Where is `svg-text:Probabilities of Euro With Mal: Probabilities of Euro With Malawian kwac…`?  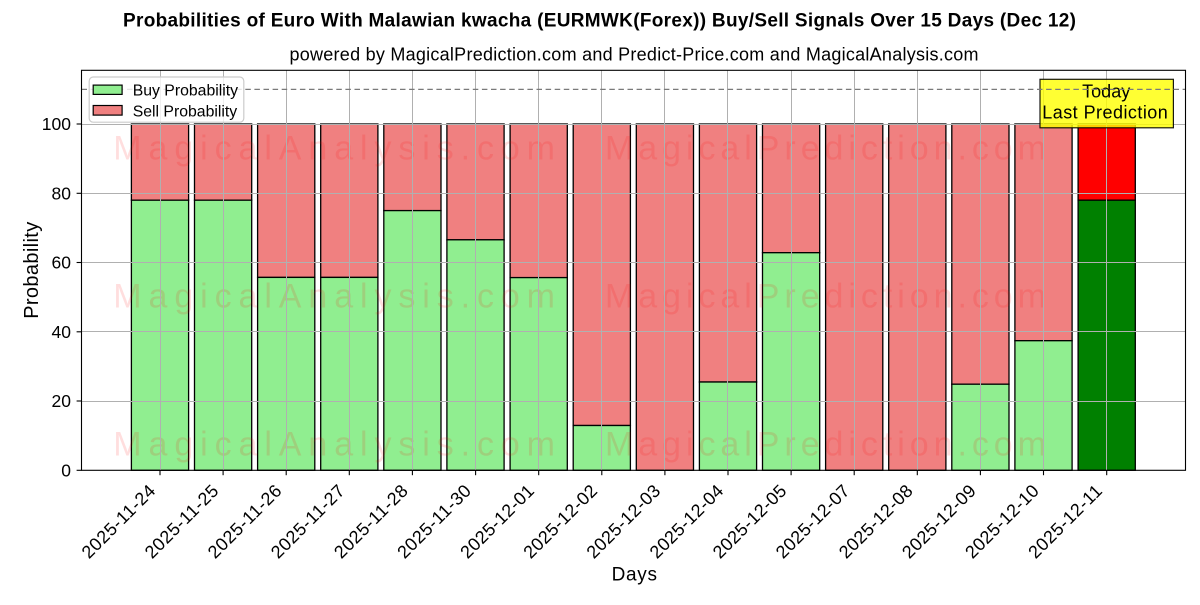 svg-text:Probabilities of Euro With Mal: Probabilities of Euro With Malawian kwac… is located at coordinates (599, 20).